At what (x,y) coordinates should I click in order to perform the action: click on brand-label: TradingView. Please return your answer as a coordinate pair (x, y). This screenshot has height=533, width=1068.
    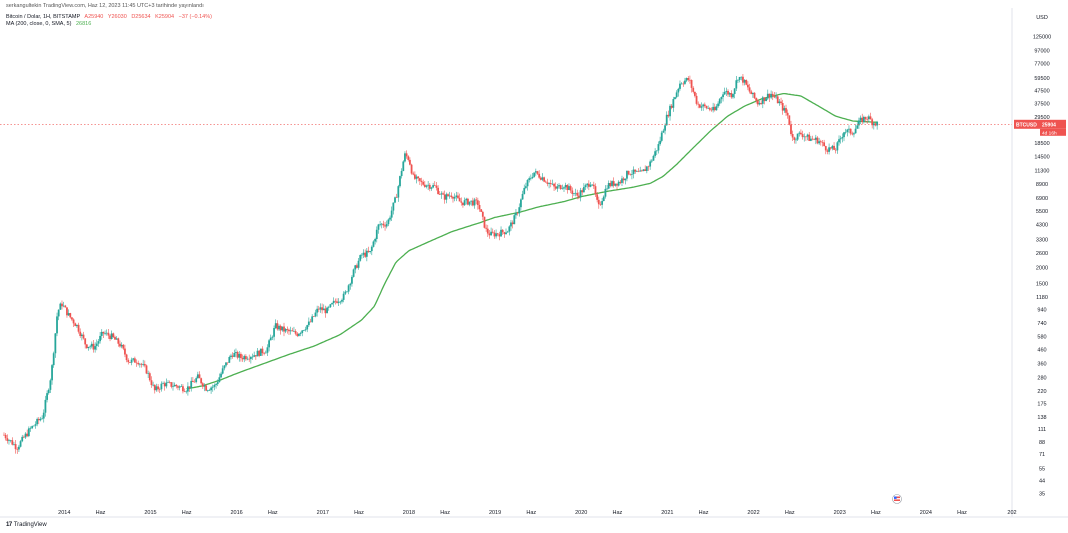
    Looking at the image, I should click on (30, 525).